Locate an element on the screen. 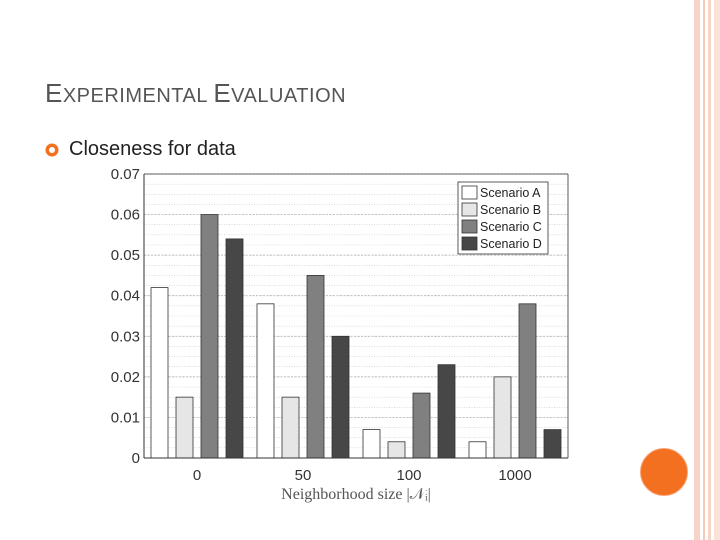 This screenshot has height=540, width=720. y-tick-label: 0 is located at coordinates (136, 458).